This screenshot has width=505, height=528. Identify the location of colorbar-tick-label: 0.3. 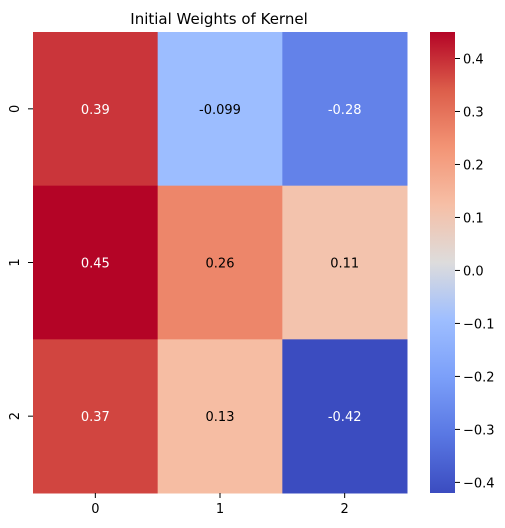
(473, 112).